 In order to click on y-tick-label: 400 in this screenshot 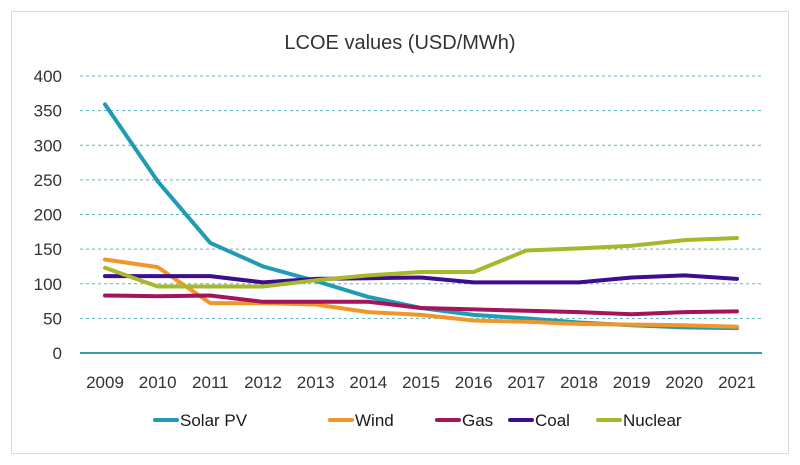, I will do `click(48, 76)`.